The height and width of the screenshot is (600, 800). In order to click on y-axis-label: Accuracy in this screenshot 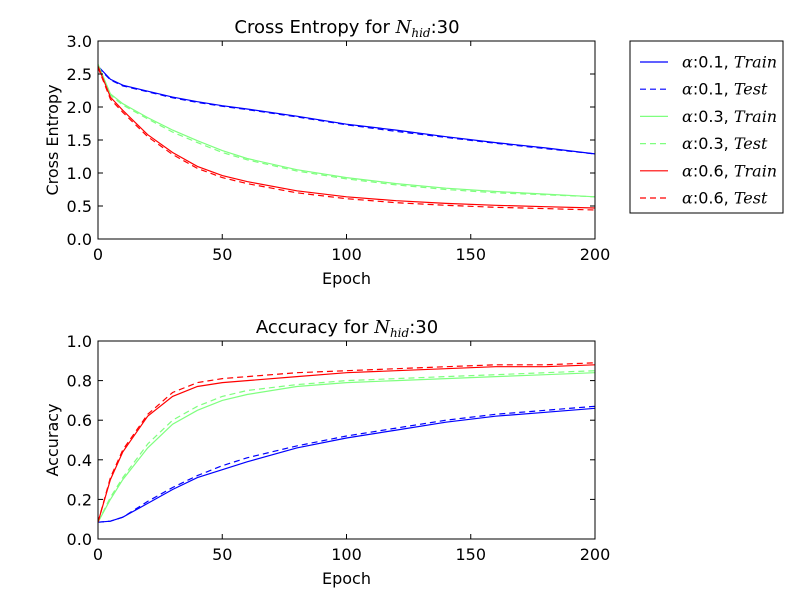, I will do `click(52, 439)`.